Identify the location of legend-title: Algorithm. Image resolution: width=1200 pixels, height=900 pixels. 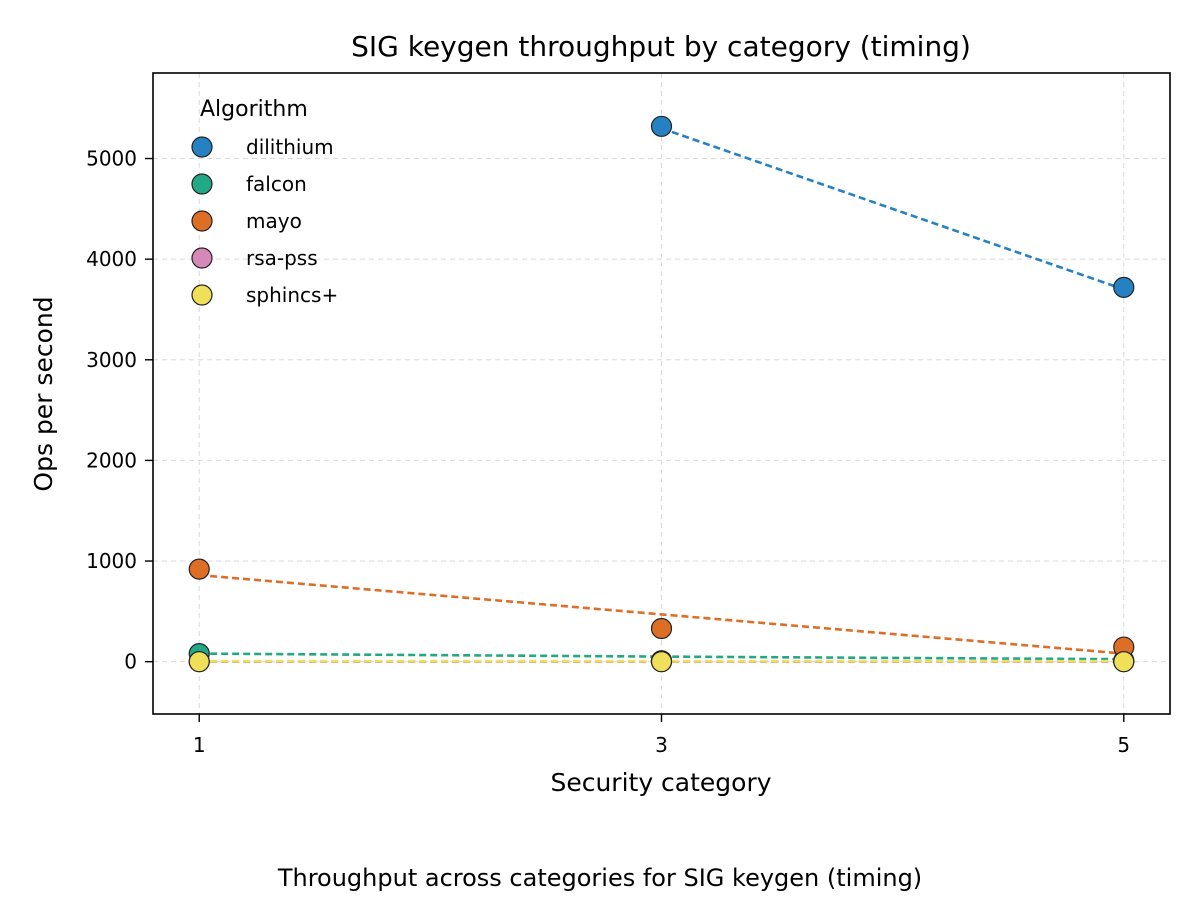
(254, 109).